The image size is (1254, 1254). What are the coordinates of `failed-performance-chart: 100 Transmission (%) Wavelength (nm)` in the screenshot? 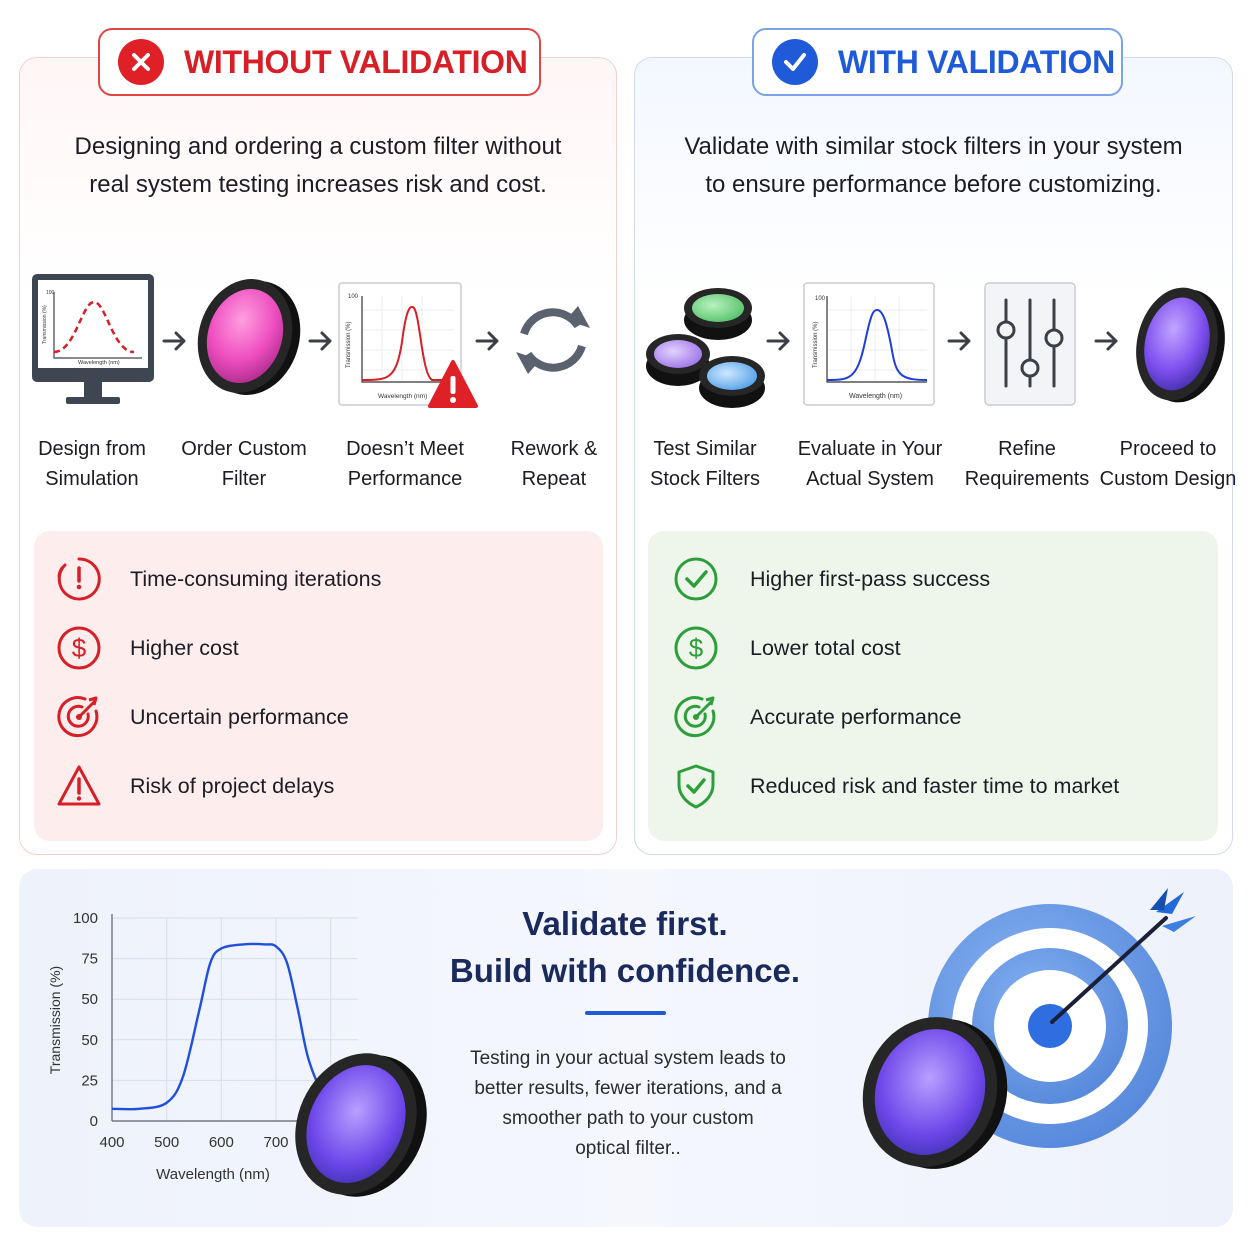 It's located at (408, 345).